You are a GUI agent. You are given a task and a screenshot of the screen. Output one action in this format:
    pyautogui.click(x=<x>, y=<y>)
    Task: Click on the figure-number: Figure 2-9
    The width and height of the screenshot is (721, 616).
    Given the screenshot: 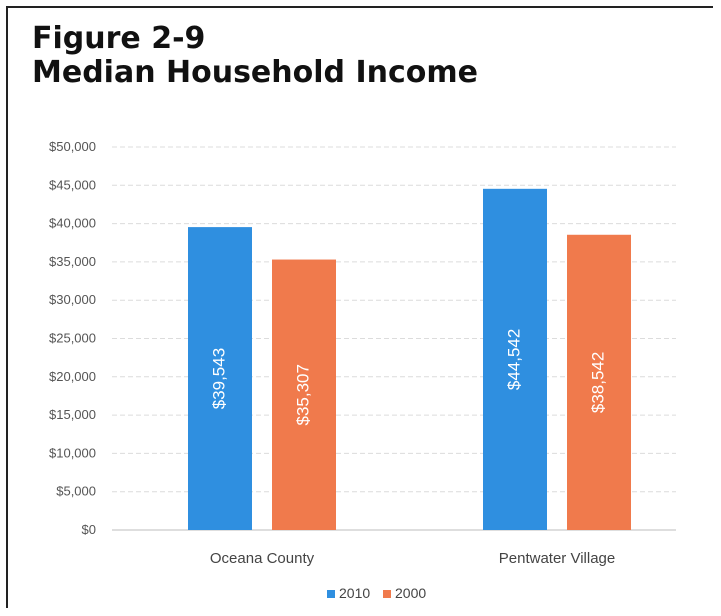 What is the action you would take?
    pyautogui.click(x=119, y=38)
    